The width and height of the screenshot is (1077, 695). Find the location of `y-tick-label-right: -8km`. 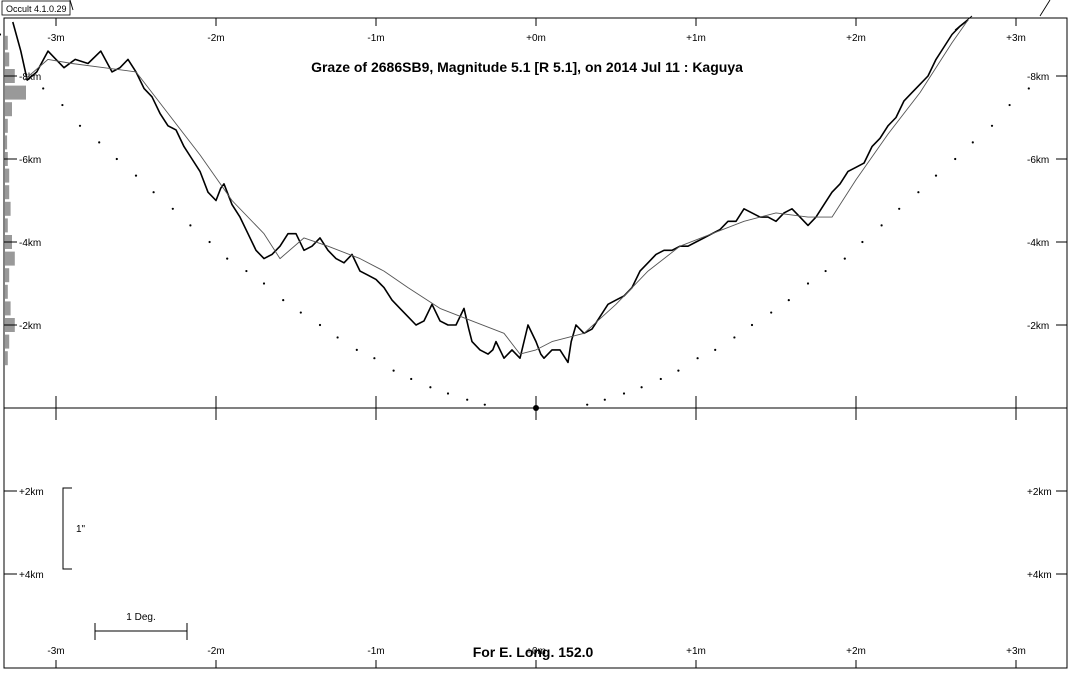

y-tick-label-right: -8km is located at coordinates (1038, 77).